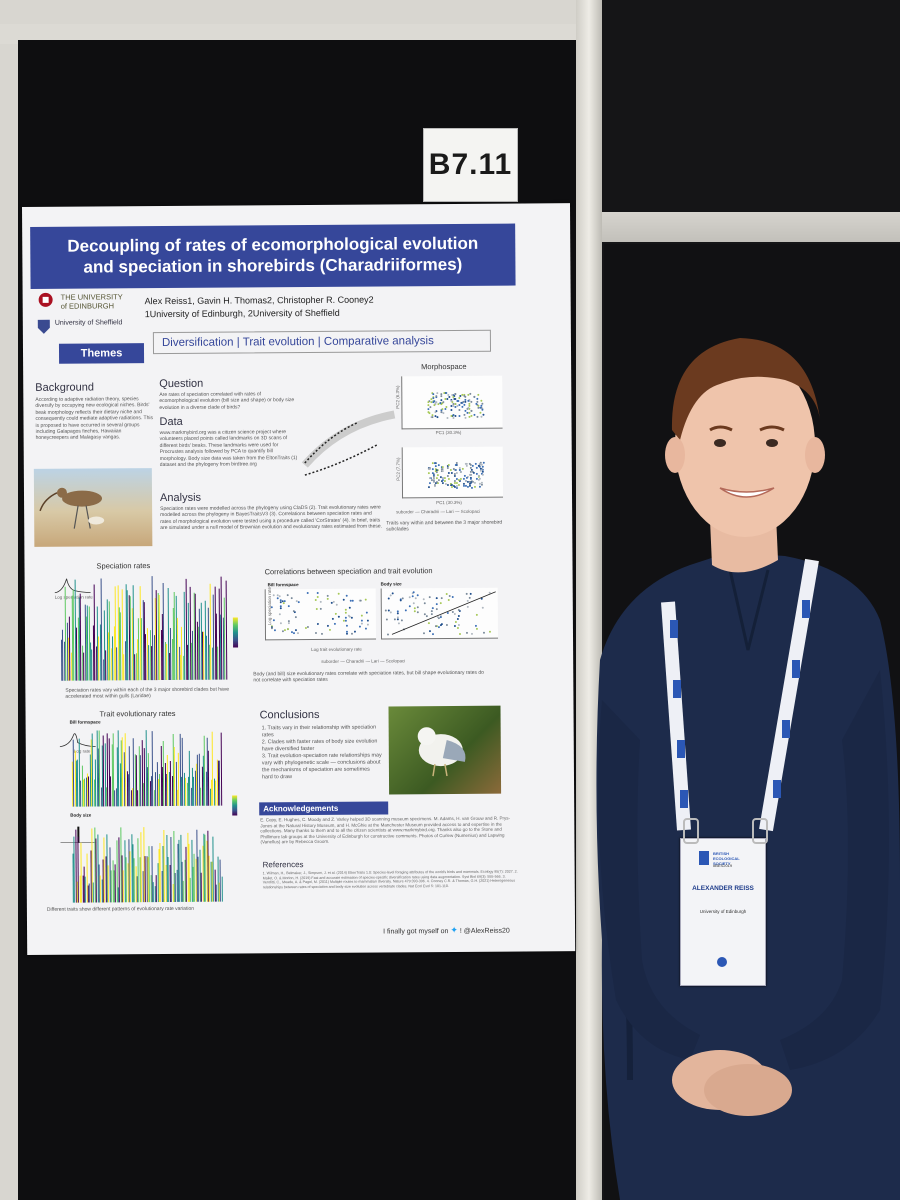  I want to click on morphospace-legend: suborder — Charadrii — Lari — Scolopaci, so click(438, 511).